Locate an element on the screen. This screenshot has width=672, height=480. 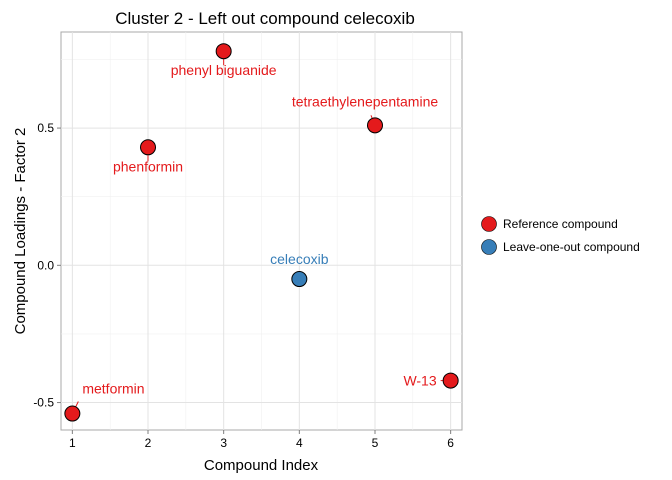
chart-title: Cluster 2 - Left out compound celecoxib is located at coordinates (265, 18).